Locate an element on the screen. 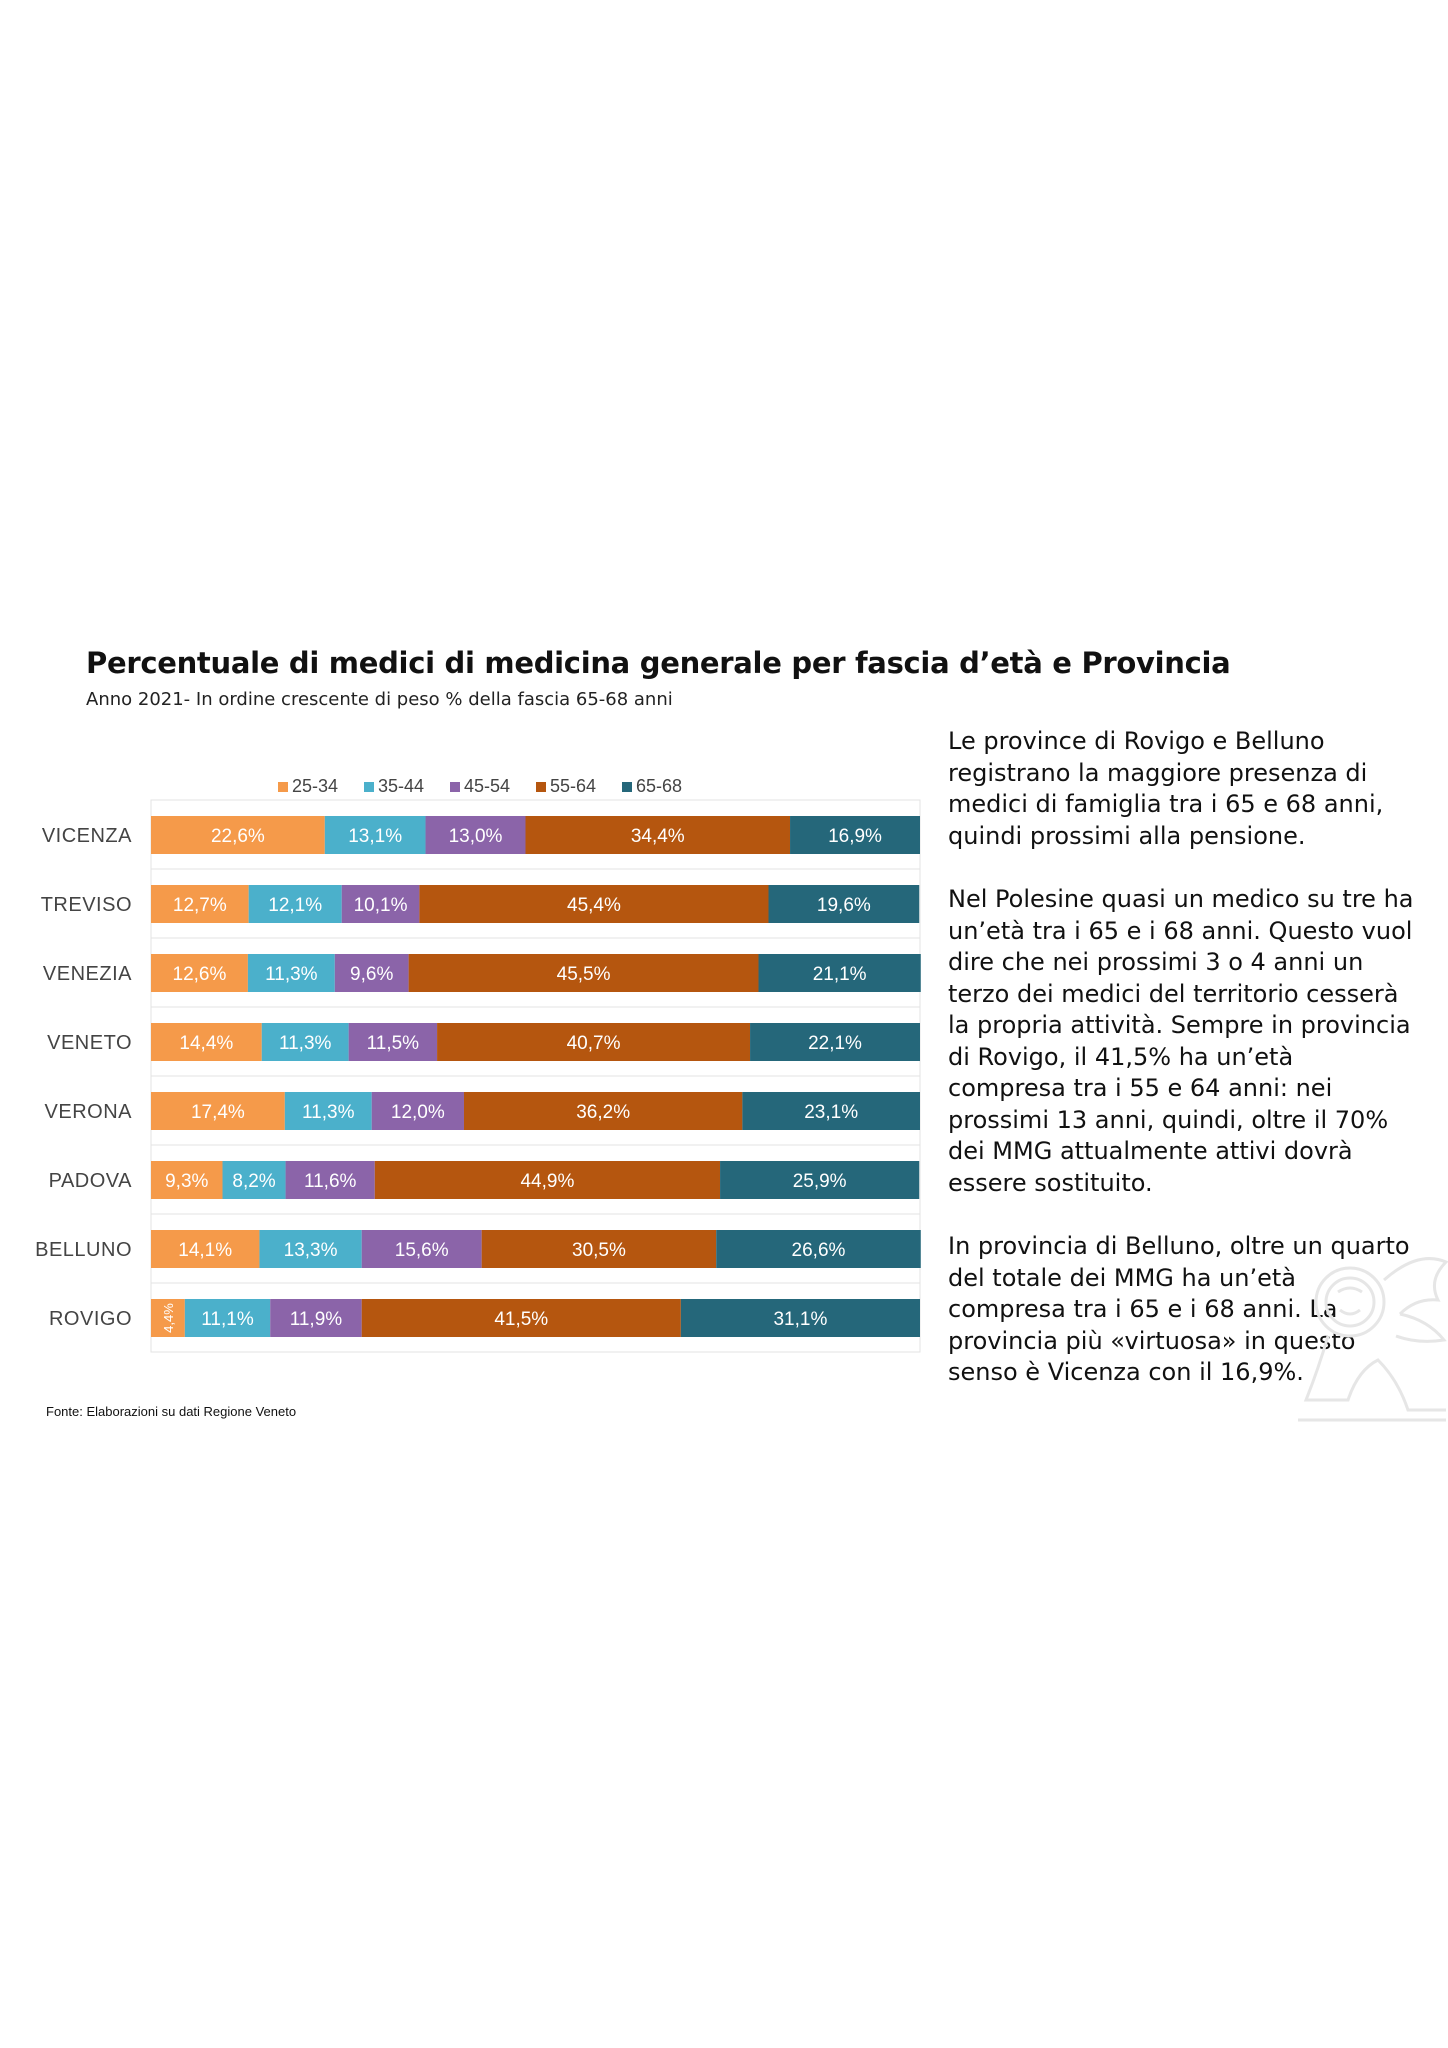 The width and height of the screenshot is (1448, 2048). data-label: 11,9% is located at coordinates (316, 1319).